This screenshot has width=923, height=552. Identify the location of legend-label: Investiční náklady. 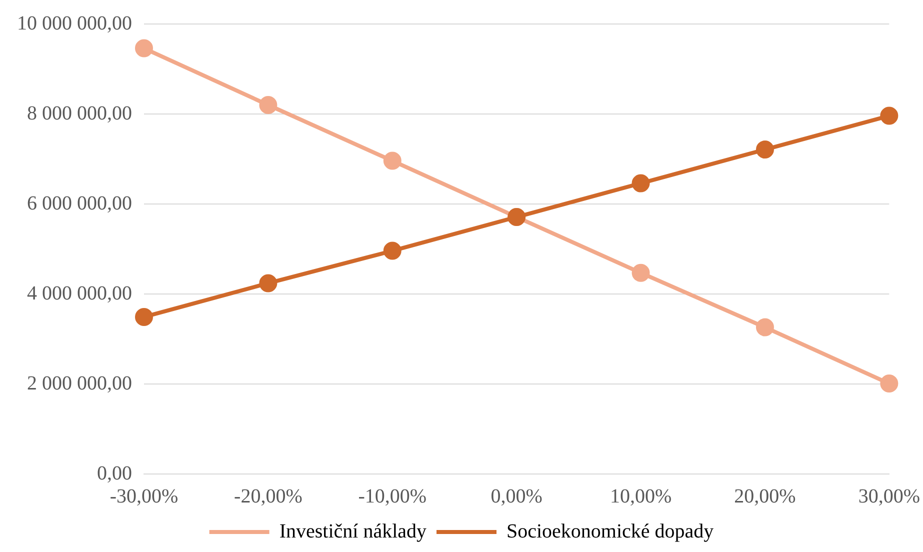
(353, 531).